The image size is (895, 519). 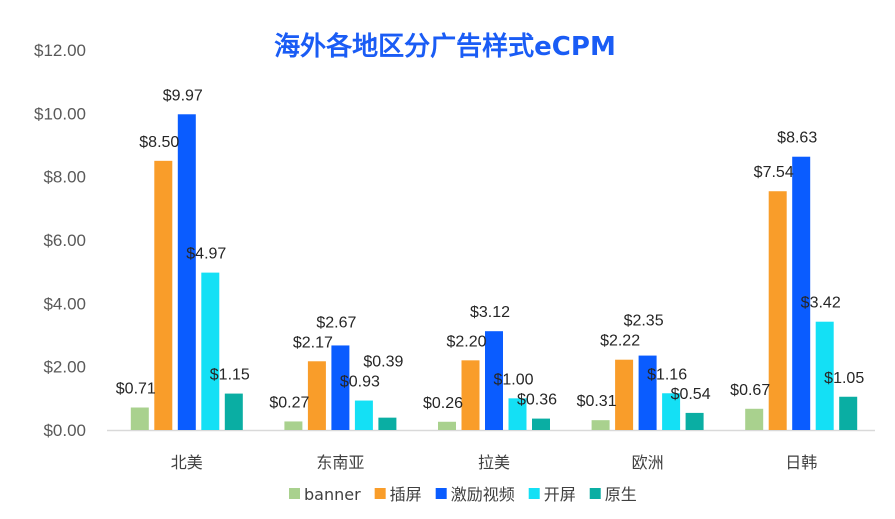 I want to click on data-label: $9.97, so click(x=183, y=95).